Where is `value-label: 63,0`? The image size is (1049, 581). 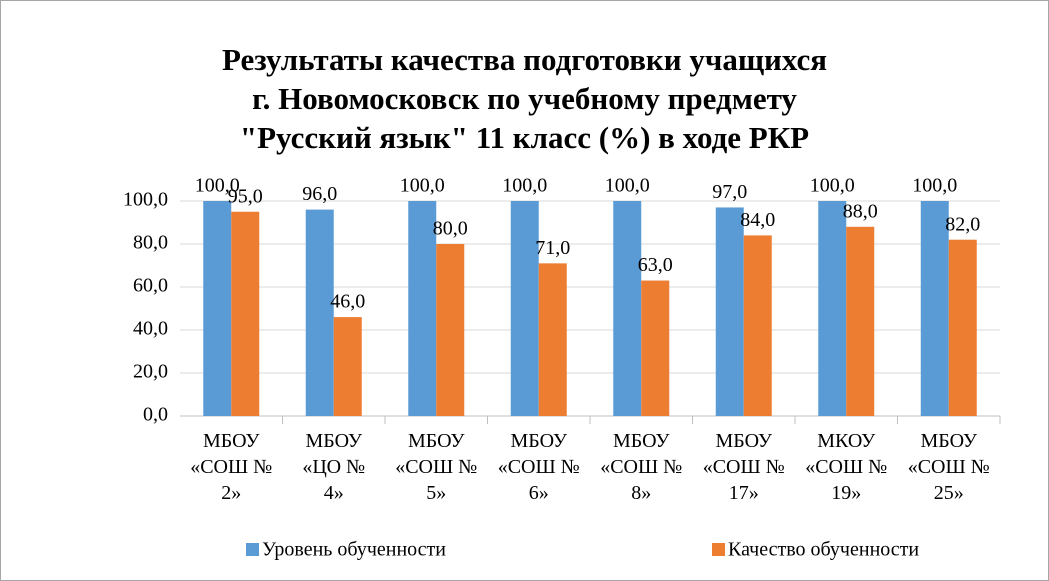 value-label: 63,0 is located at coordinates (655, 265).